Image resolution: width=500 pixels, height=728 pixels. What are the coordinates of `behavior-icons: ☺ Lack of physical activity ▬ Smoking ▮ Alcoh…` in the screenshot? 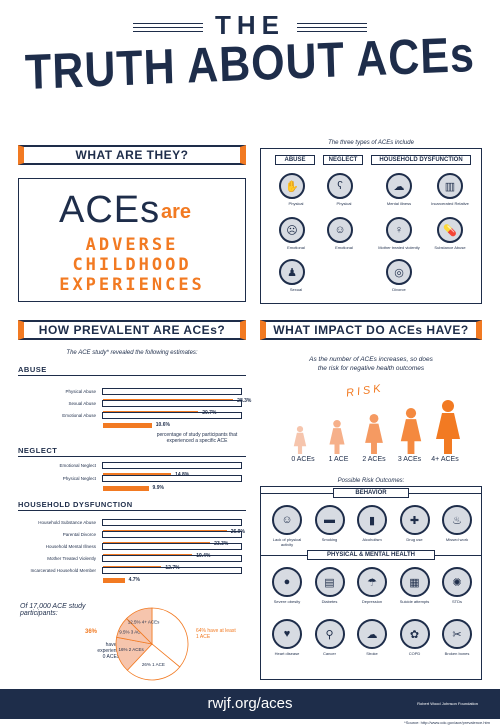 It's located at (372, 526).